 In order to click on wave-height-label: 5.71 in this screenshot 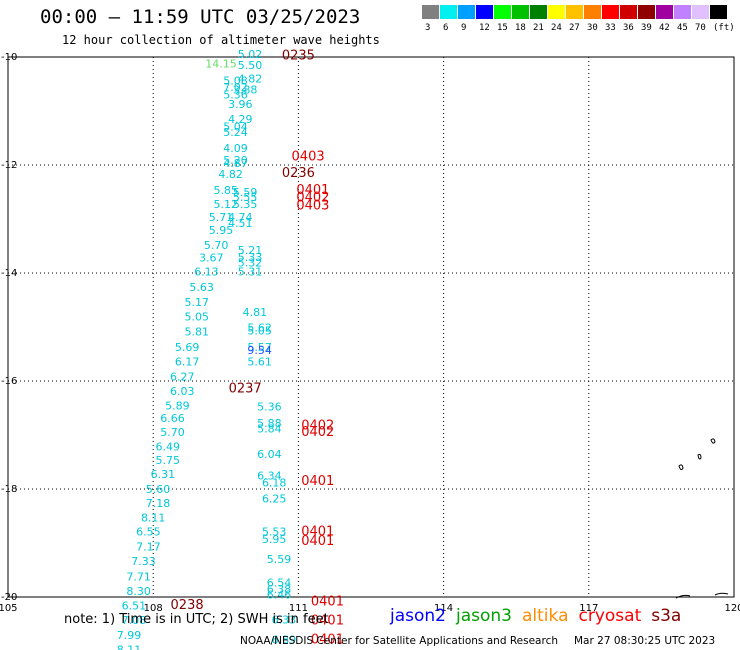, I will do `click(221, 217)`.